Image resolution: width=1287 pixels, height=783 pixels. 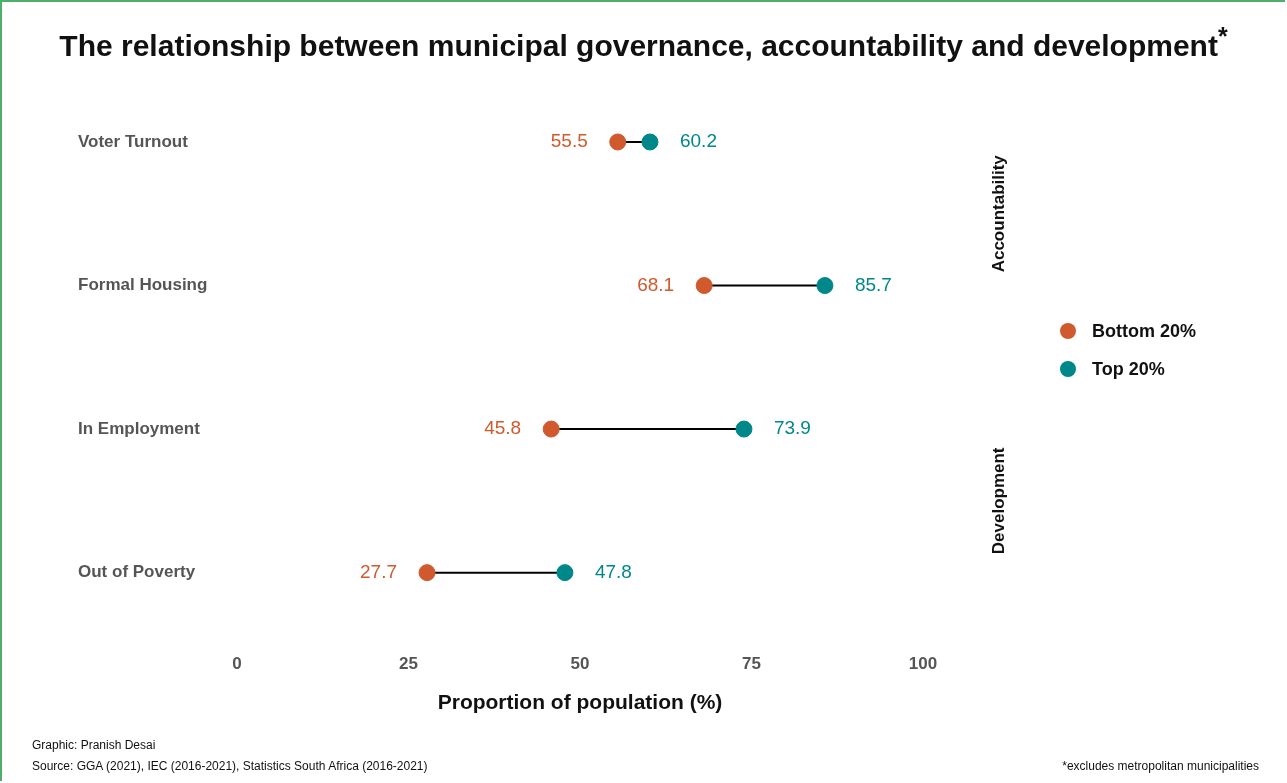 I want to click on y-tick-label: In Employment, so click(x=139, y=428).